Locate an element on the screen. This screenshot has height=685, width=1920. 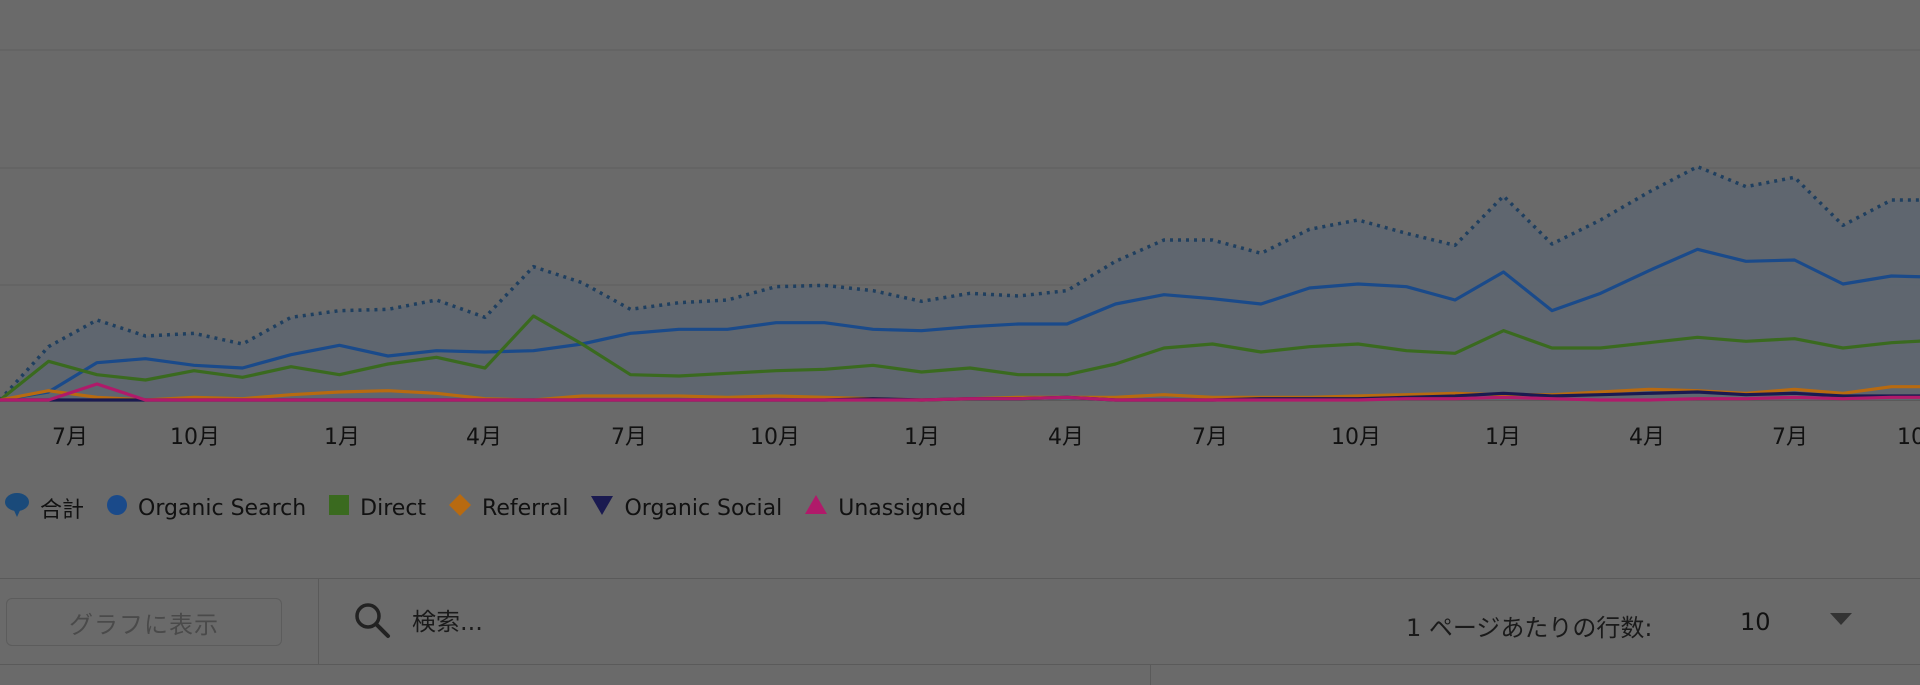
legend-item: Organic Social is located at coordinates (686, 508).